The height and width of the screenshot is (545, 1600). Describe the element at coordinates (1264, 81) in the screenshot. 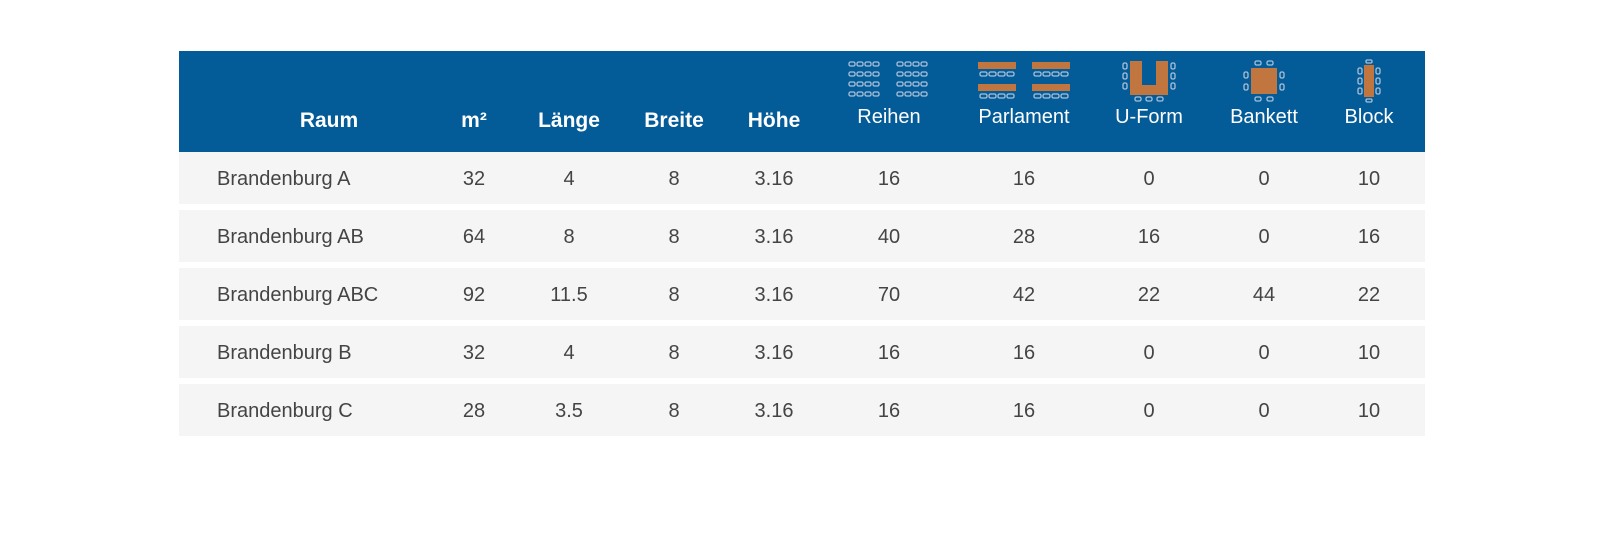

I see `banquet-seating-icon` at that location.